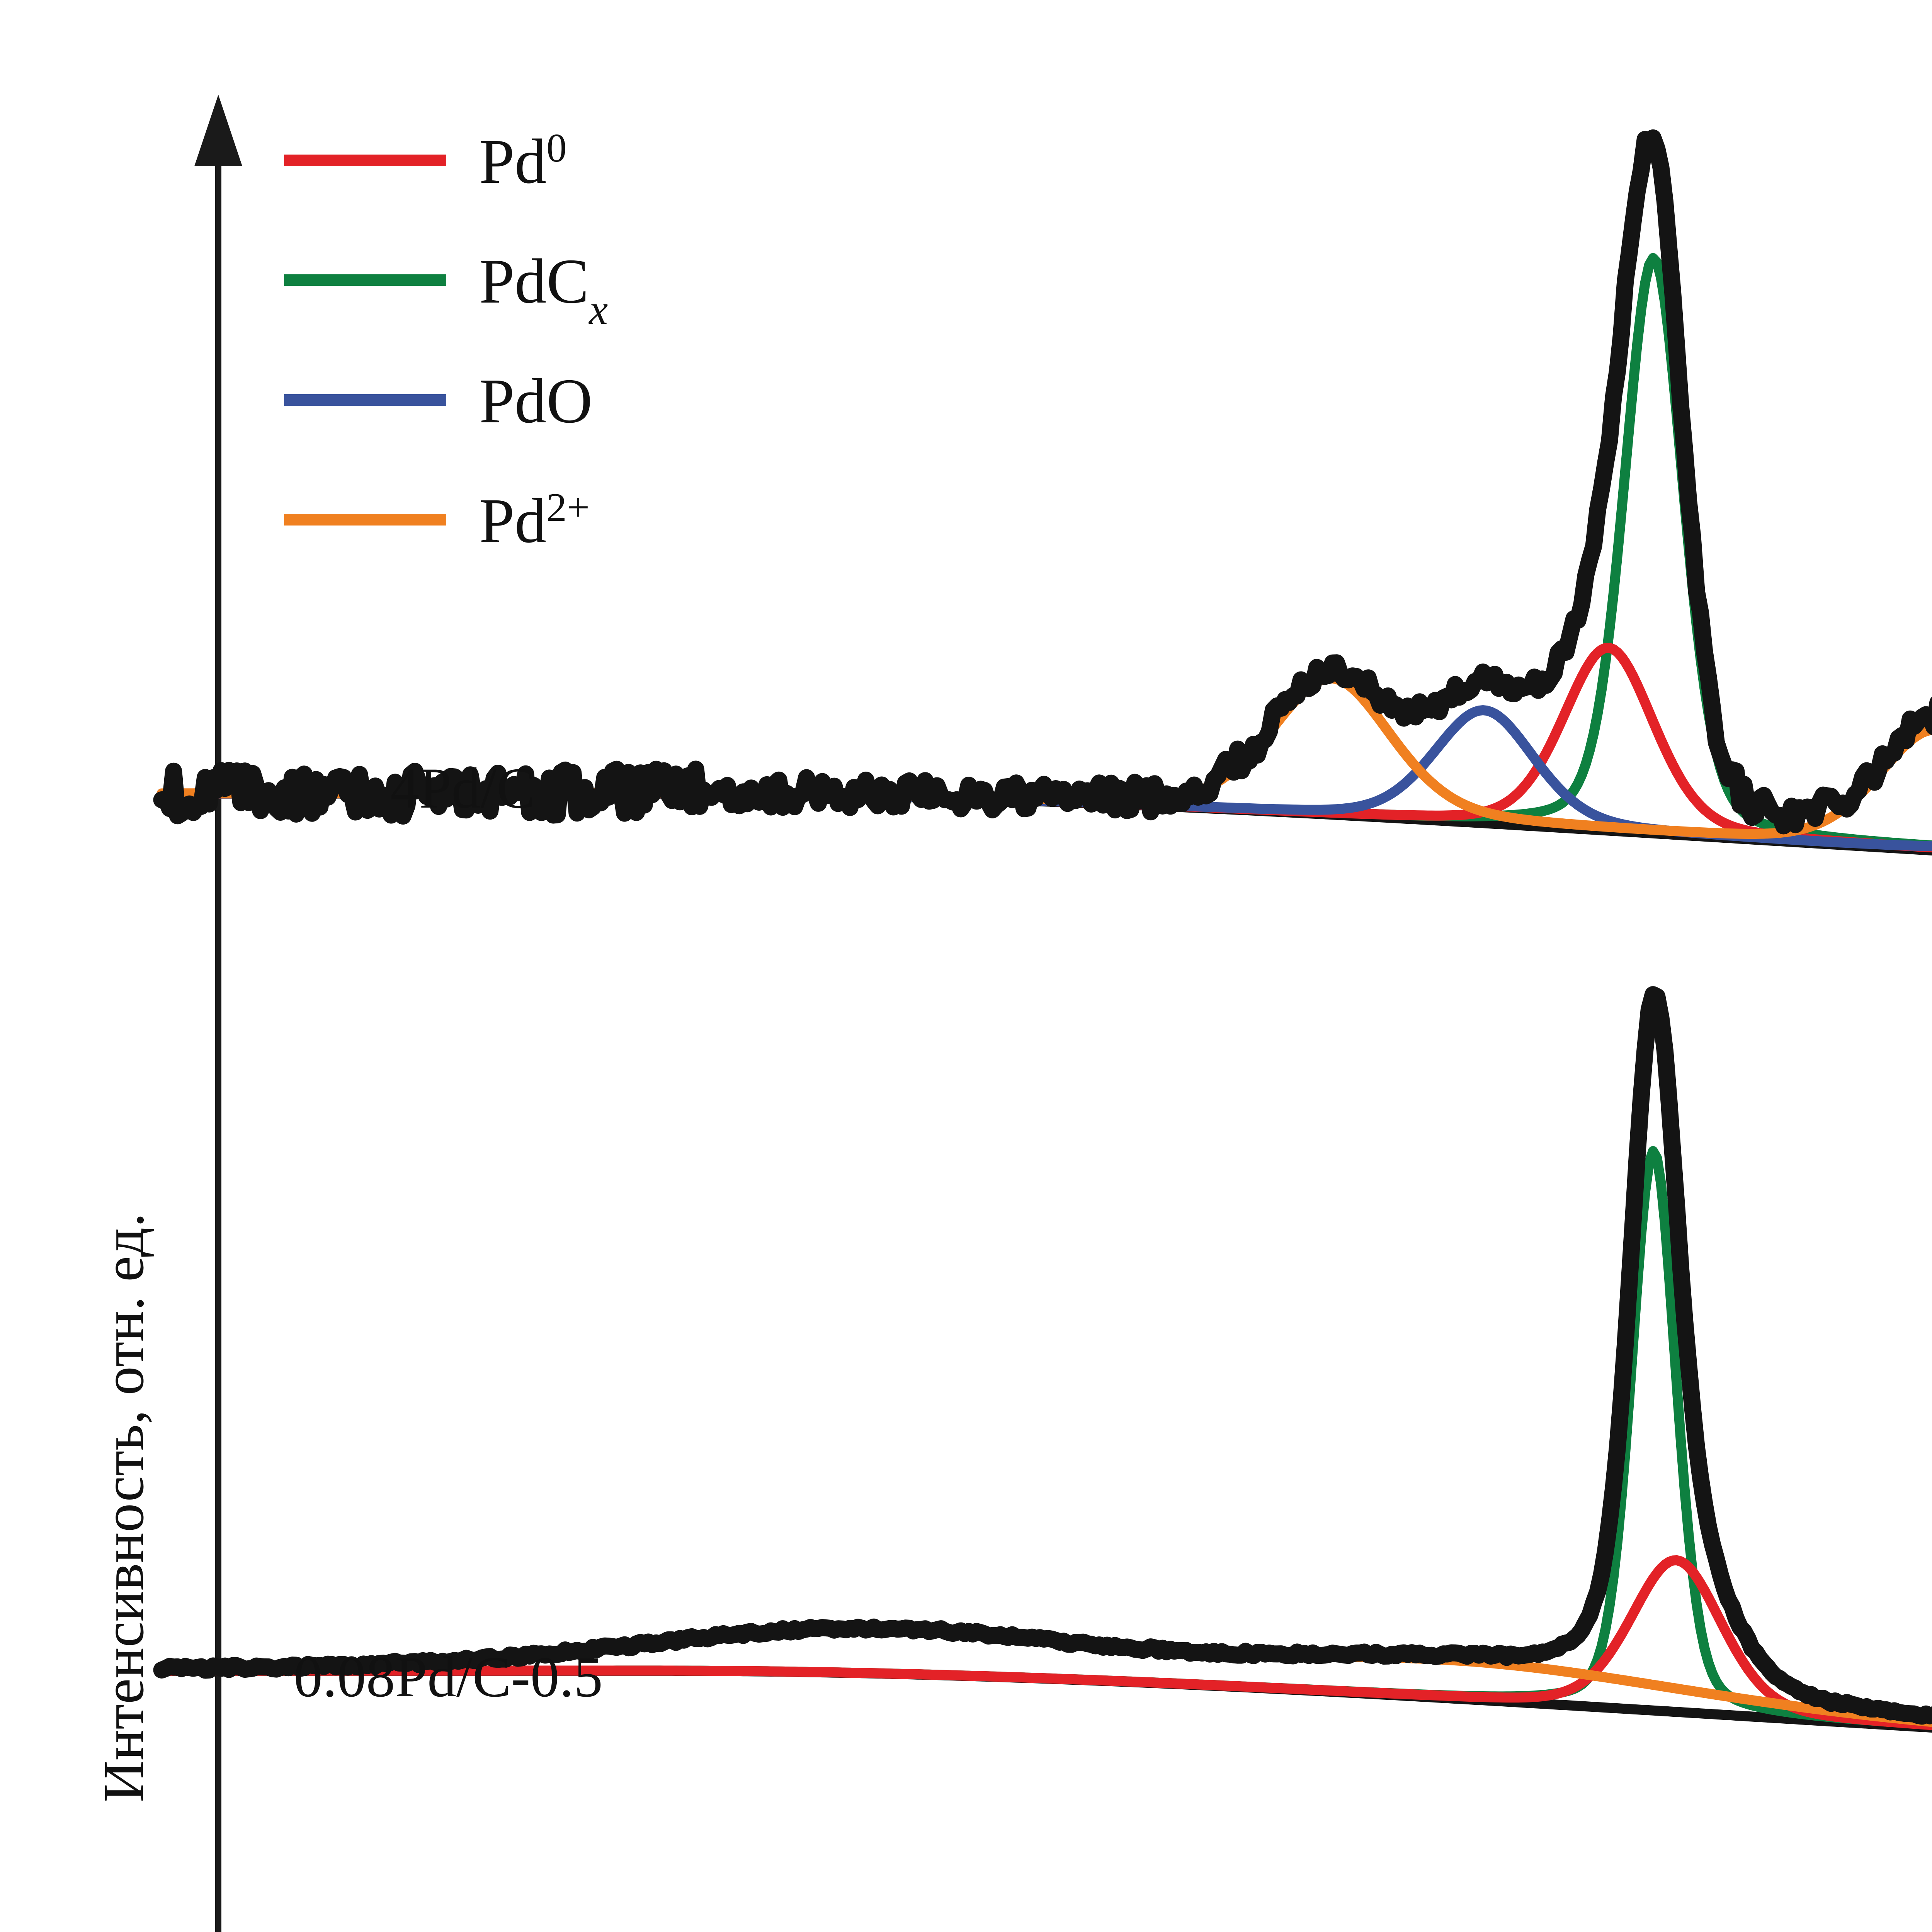 Image resolution: width=1932 pixels, height=1932 pixels. I want to click on y-axis-arrow-icon, so click(218, 130).